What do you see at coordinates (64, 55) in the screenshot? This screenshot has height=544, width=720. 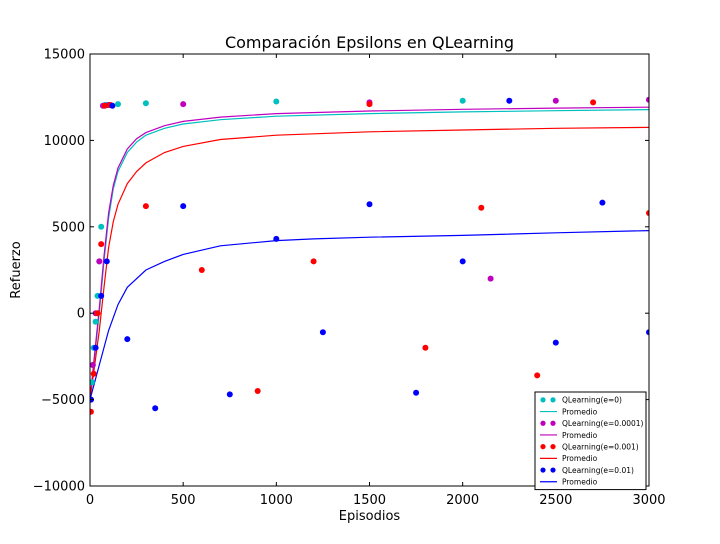 I see `y-tick-label-5: 15000` at bounding box center [64, 55].